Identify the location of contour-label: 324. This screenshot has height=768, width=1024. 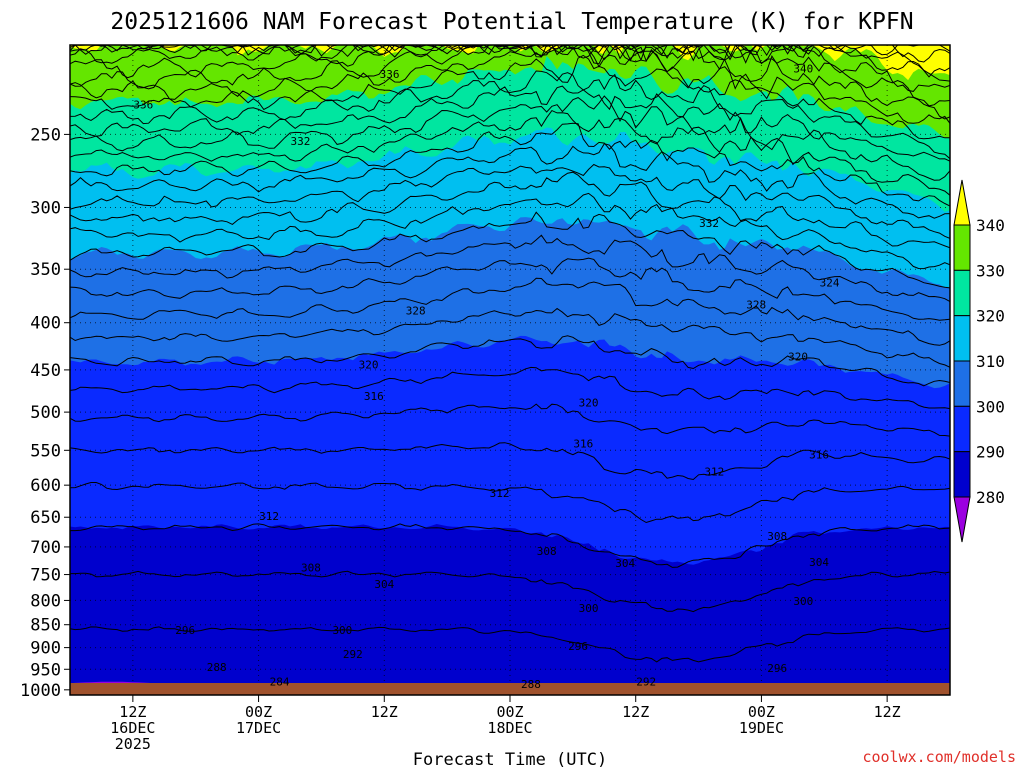
(830, 283).